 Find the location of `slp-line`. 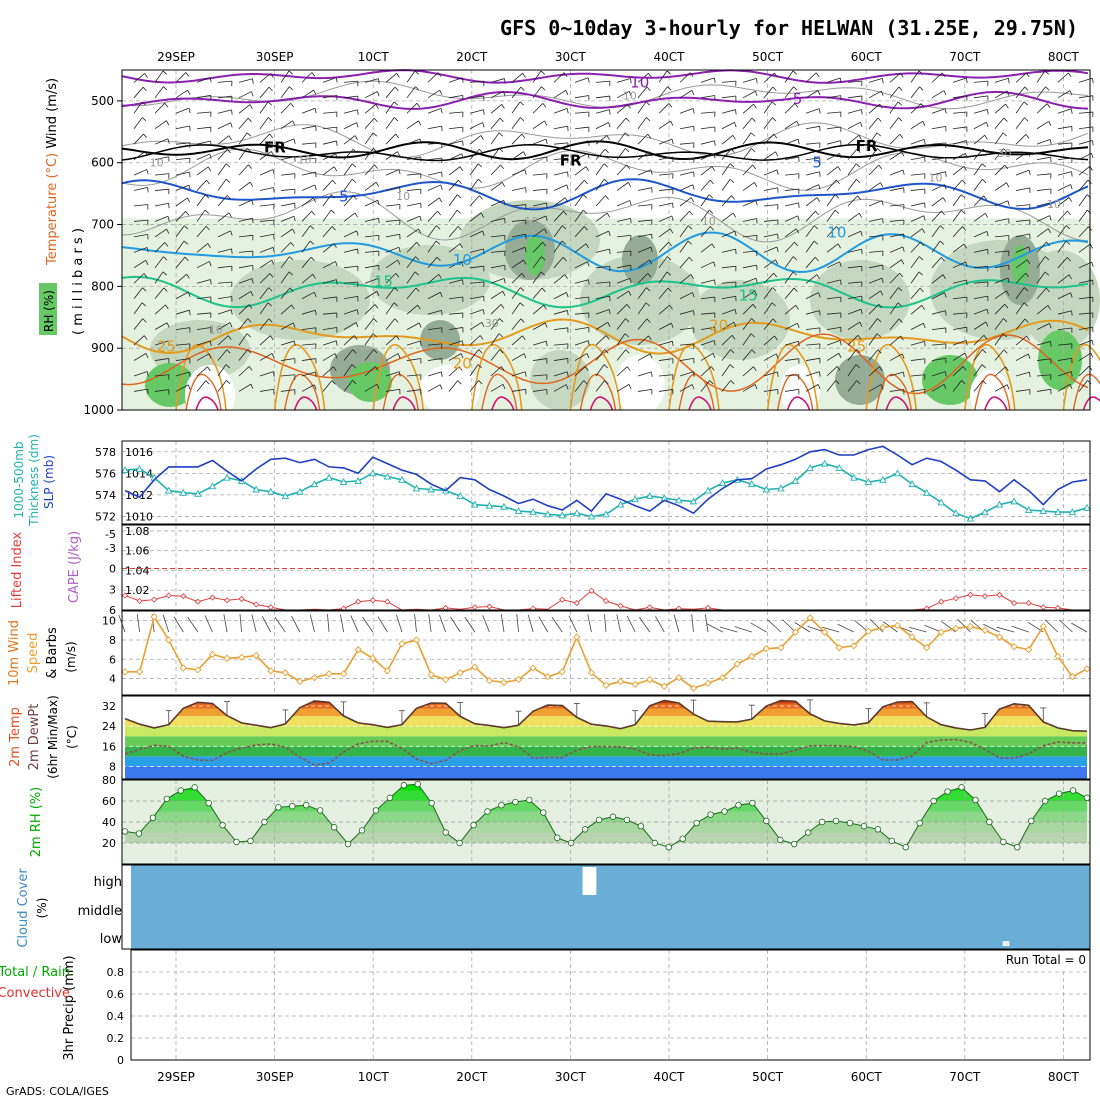

slp-line is located at coordinates (606, 480).